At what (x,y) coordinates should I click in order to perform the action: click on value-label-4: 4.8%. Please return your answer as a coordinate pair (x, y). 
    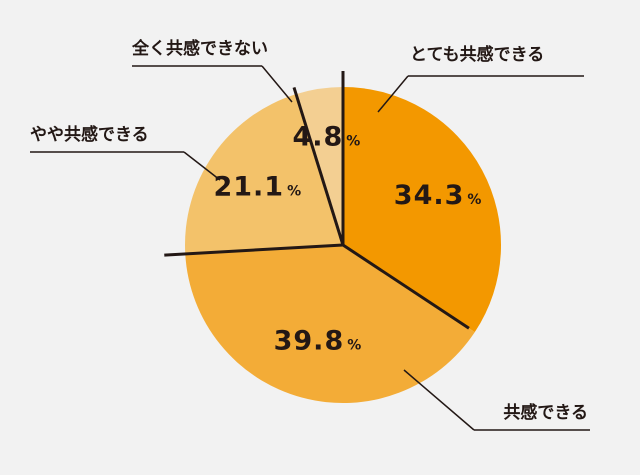
    Looking at the image, I should click on (326, 137).